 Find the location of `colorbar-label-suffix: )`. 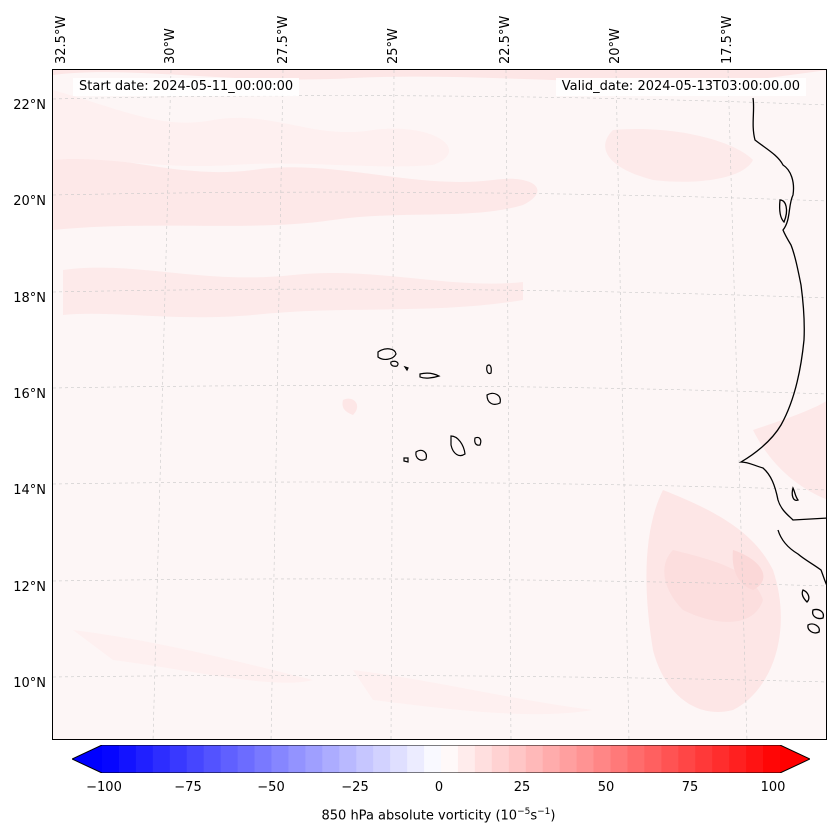

colorbar-label-suffix: ) is located at coordinates (553, 816).